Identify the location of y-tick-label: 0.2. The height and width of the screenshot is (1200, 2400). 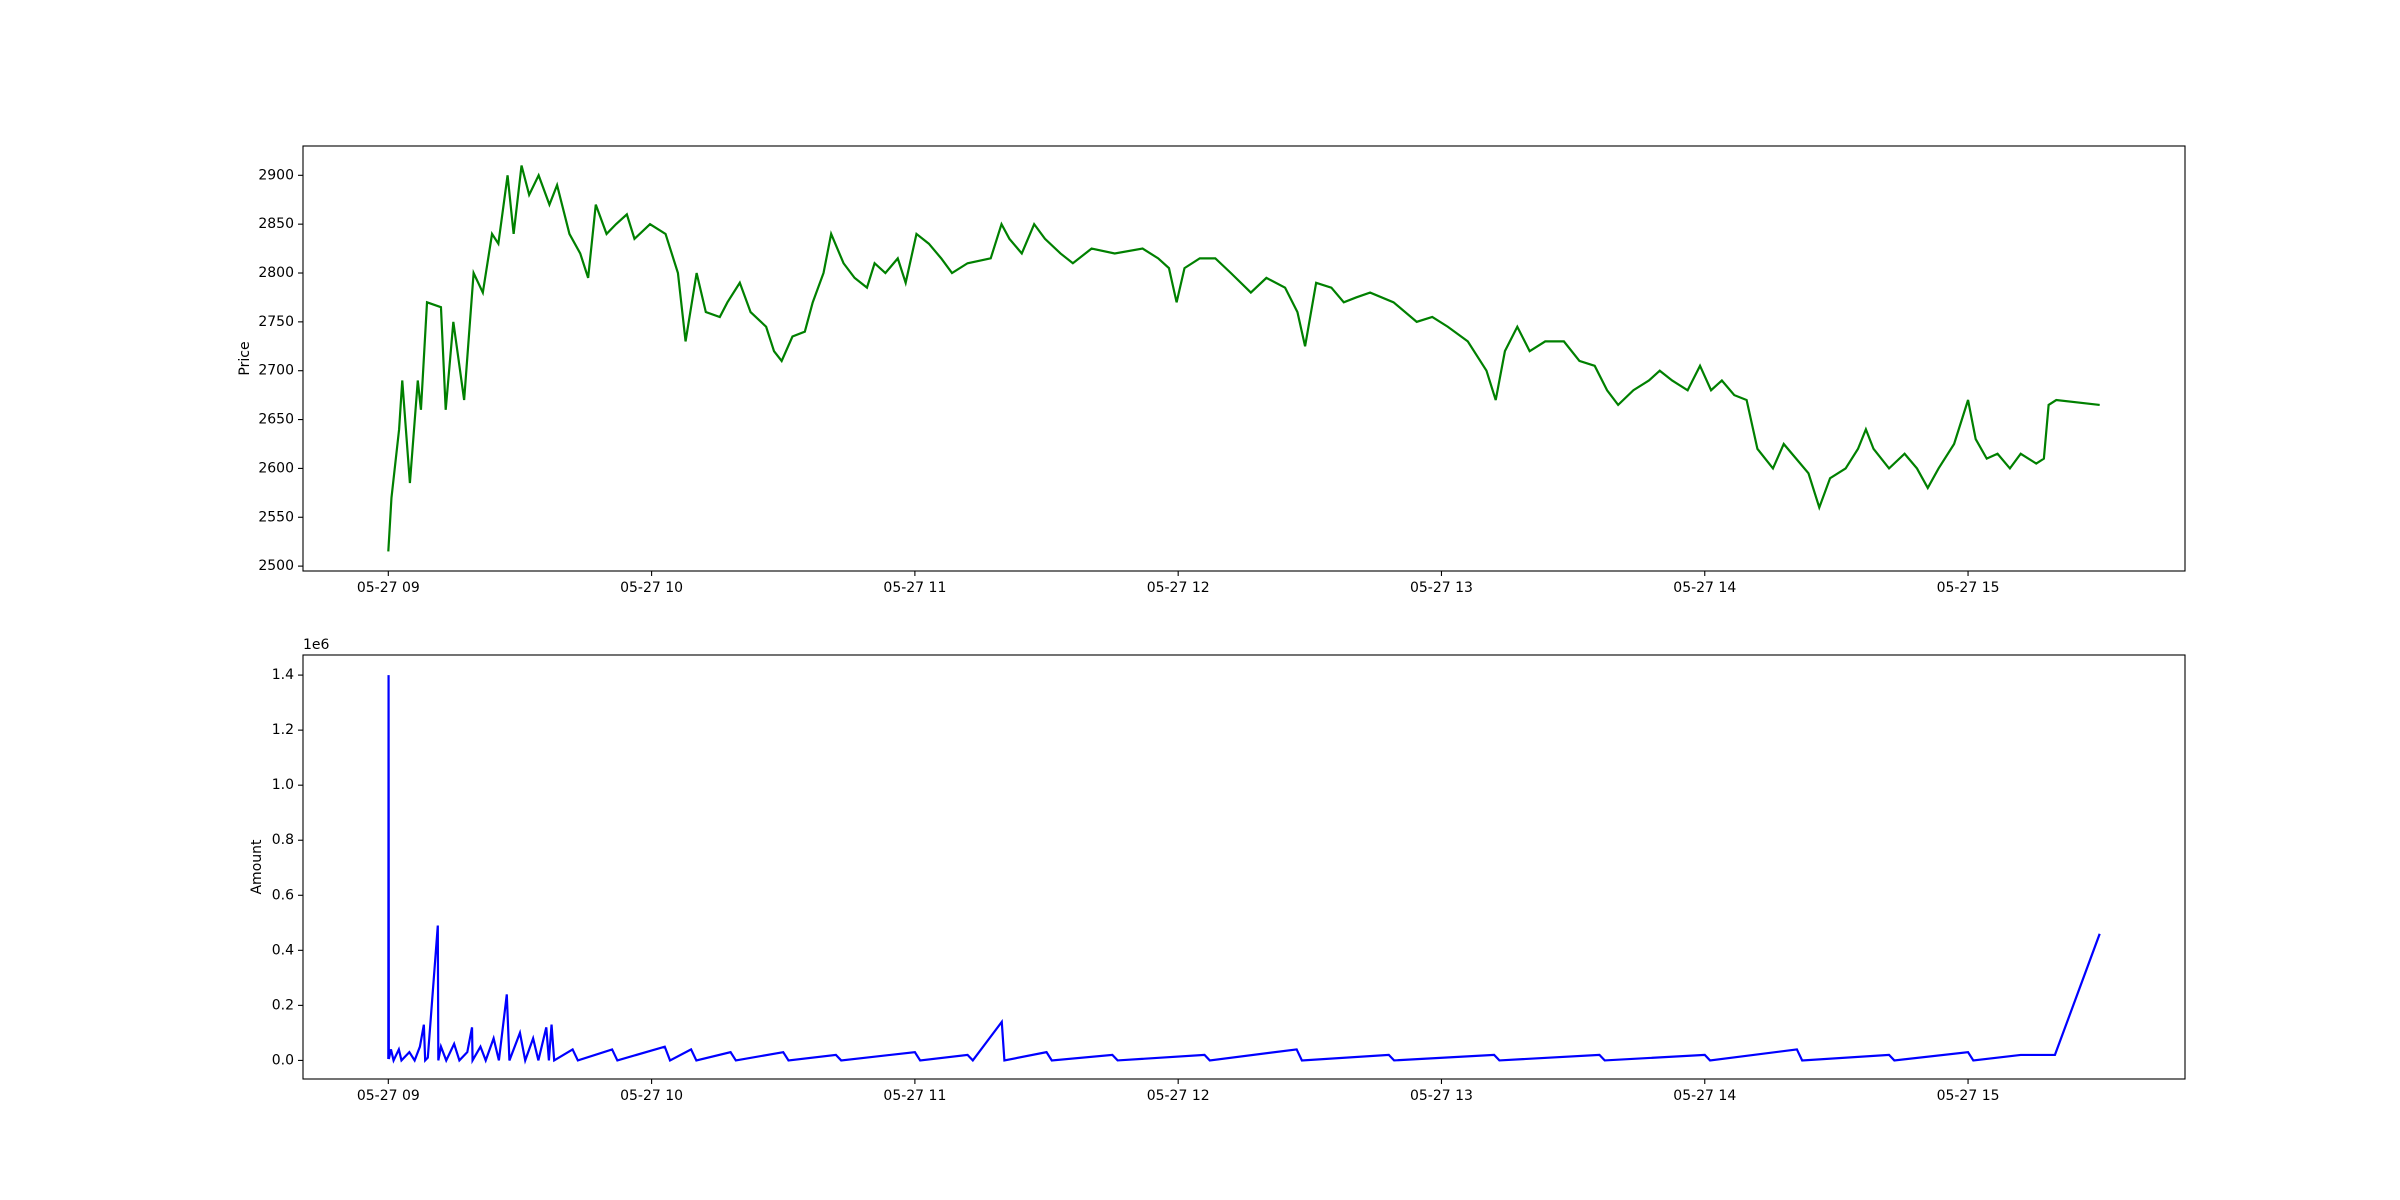
(283, 1005).